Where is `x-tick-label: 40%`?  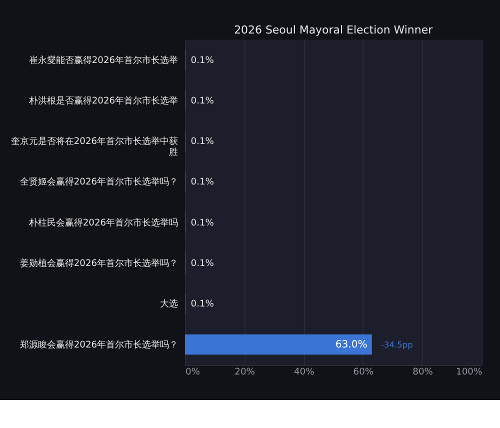
x-tick-label: 40% is located at coordinates (304, 372).